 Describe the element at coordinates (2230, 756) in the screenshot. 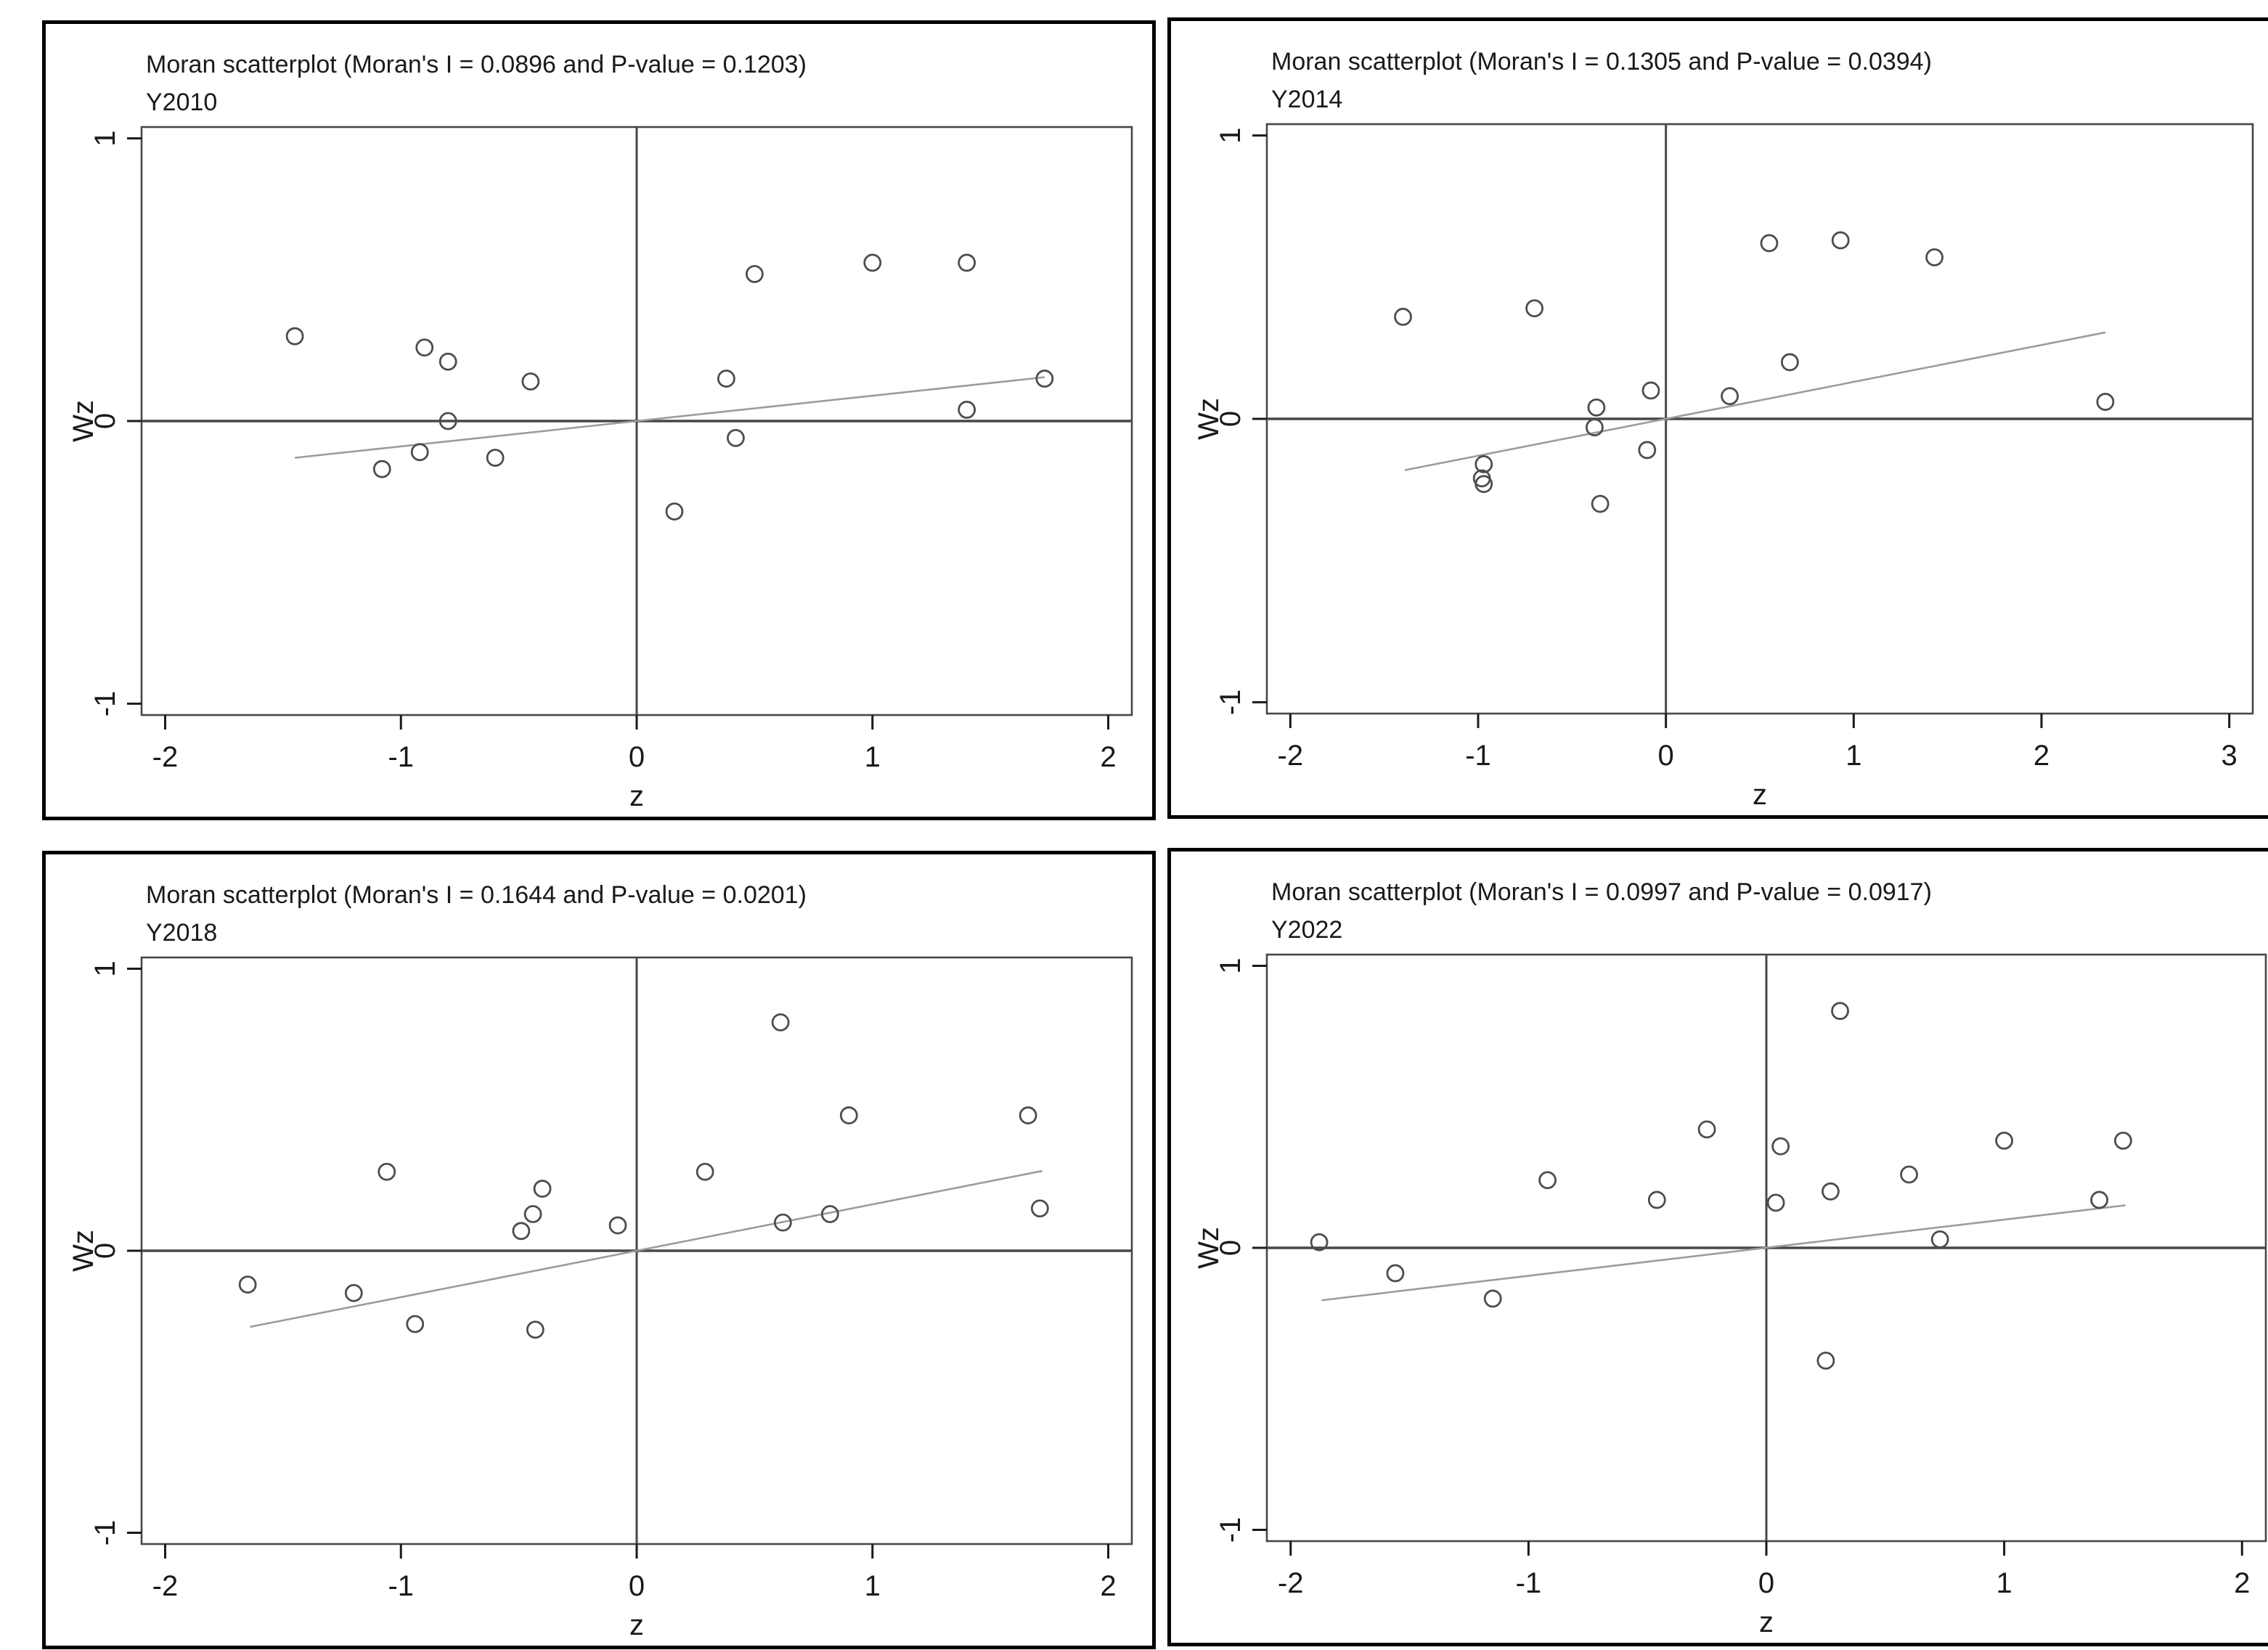

I see `x-tick-label: 3` at that location.